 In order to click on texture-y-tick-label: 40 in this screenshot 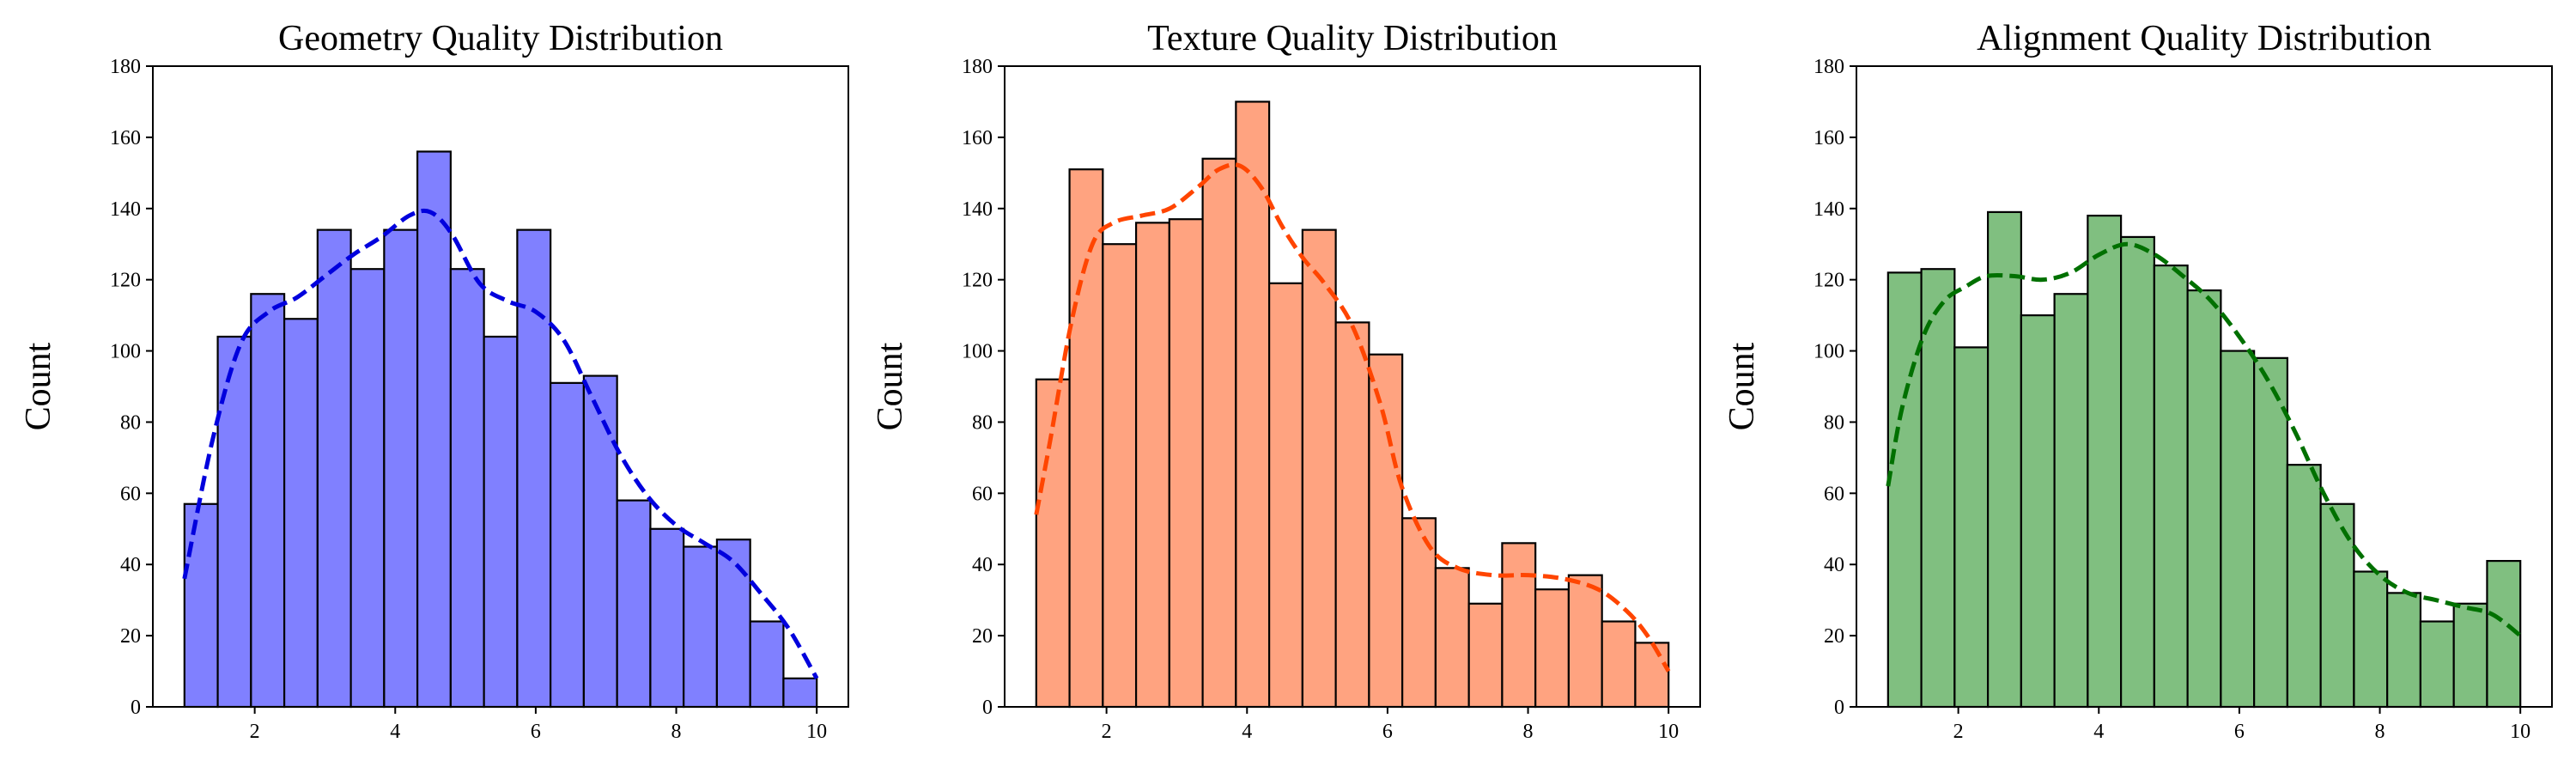, I will do `click(983, 565)`.